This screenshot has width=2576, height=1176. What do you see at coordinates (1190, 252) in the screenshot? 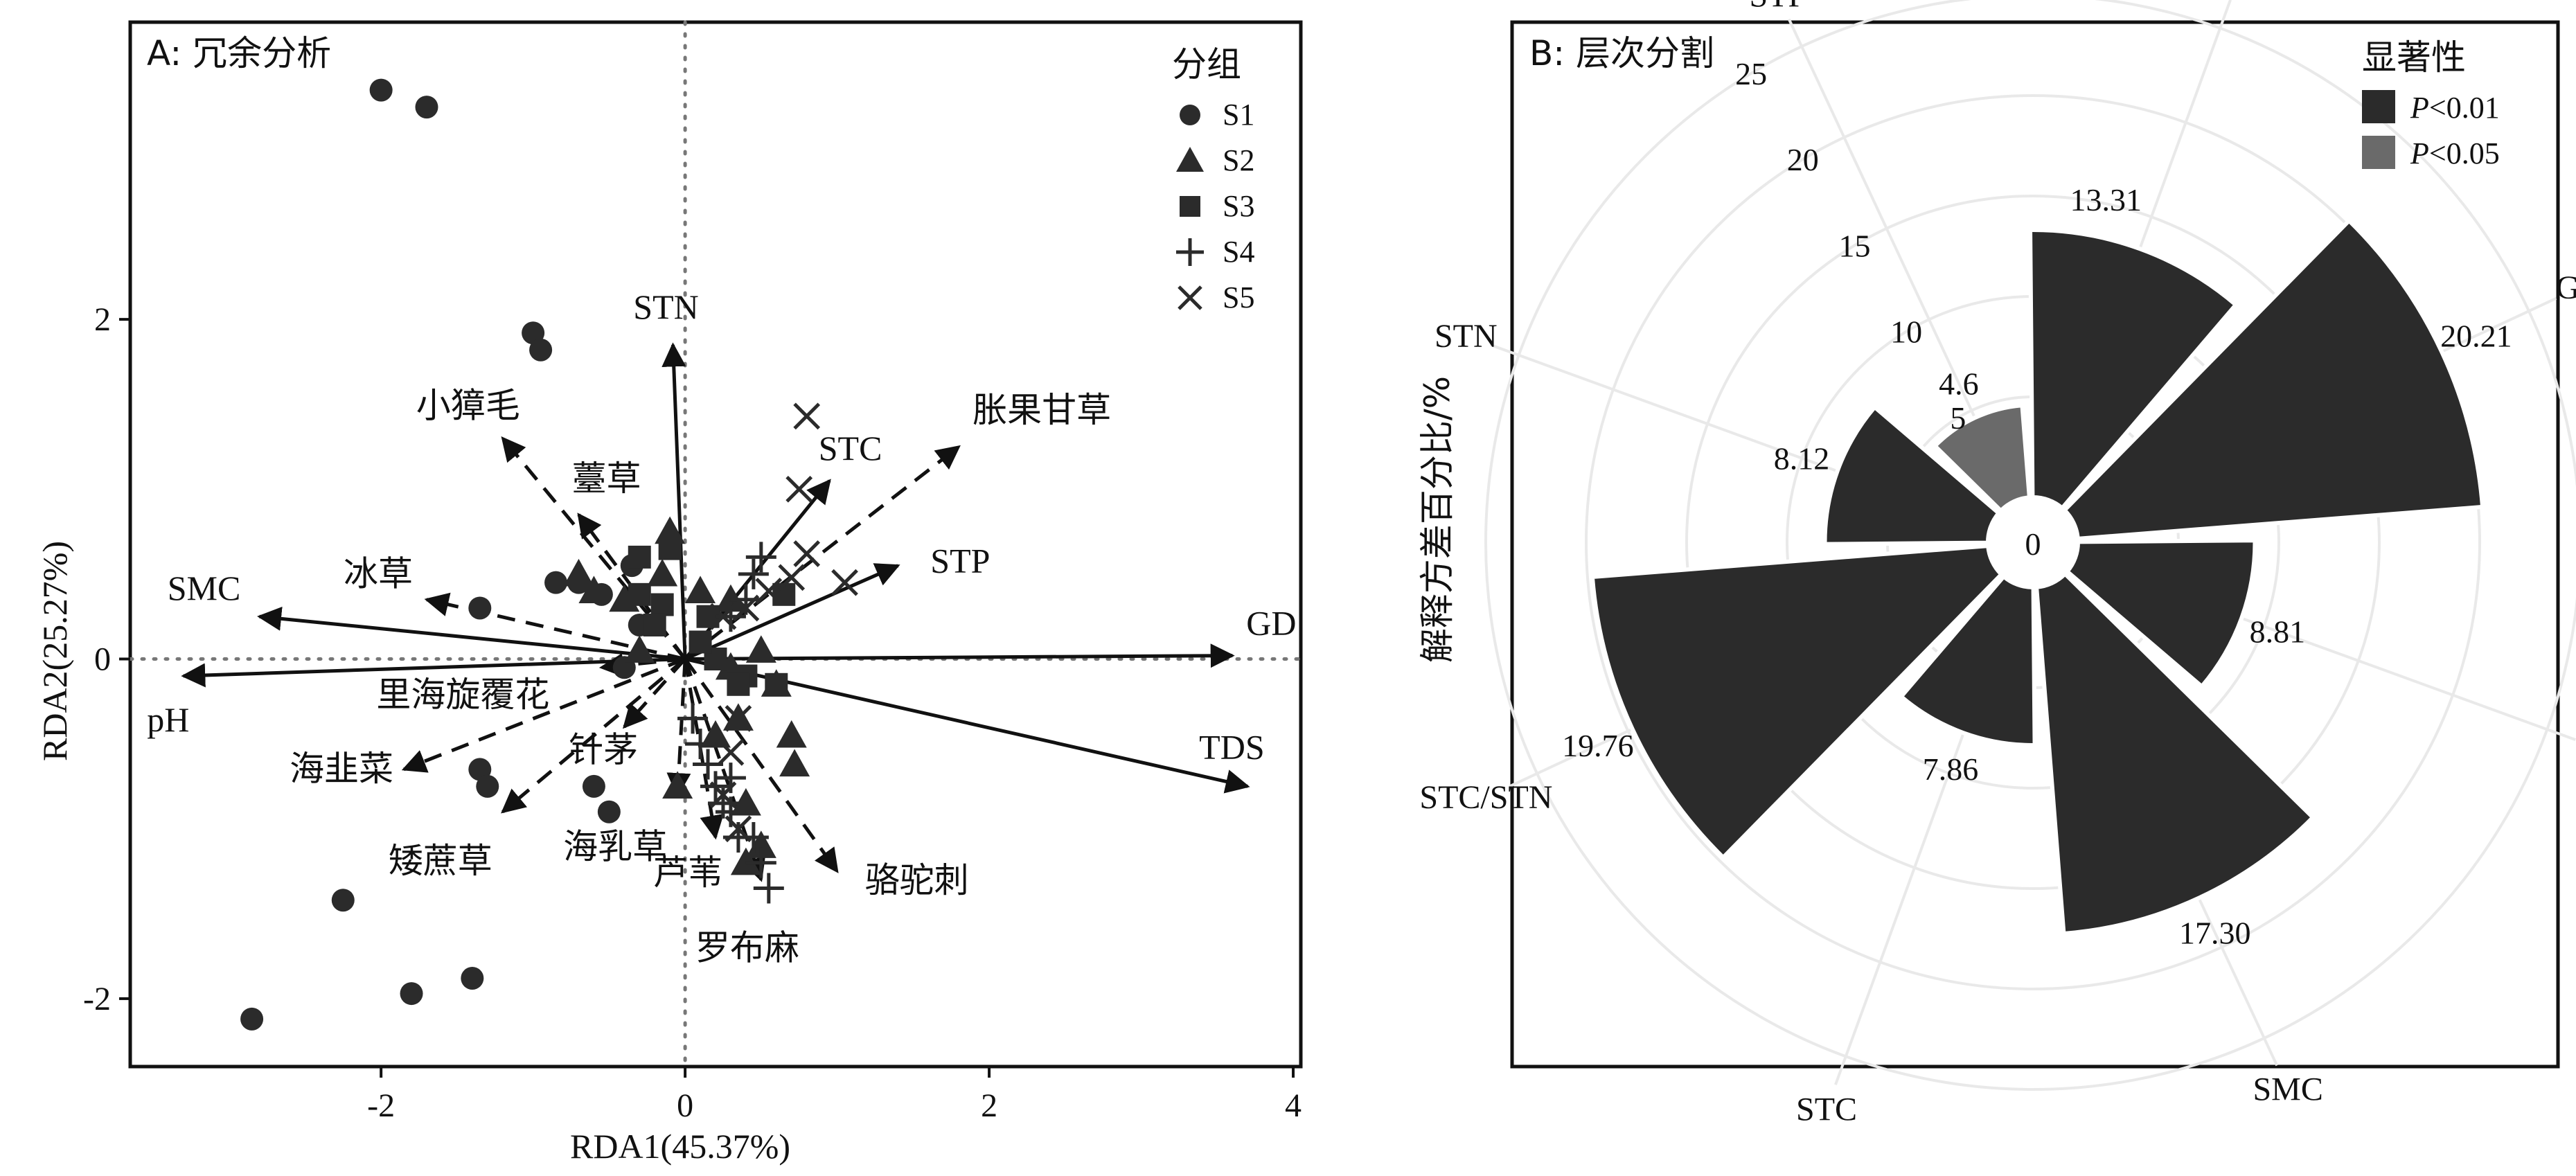
I see `legend-marker-s4` at bounding box center [1190, 252].